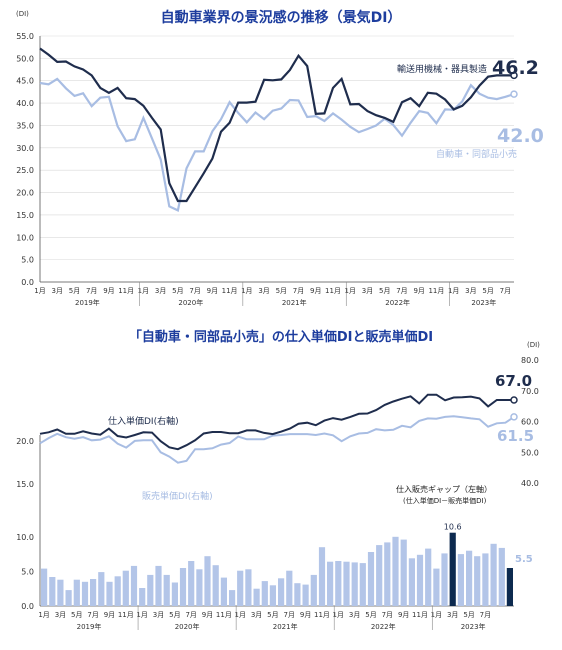 This screenshot has width=562, height=650. Describe the element at coordinates (25, 237) in the screenshot. I see `chart1-y-tick: 10.0` at that location.